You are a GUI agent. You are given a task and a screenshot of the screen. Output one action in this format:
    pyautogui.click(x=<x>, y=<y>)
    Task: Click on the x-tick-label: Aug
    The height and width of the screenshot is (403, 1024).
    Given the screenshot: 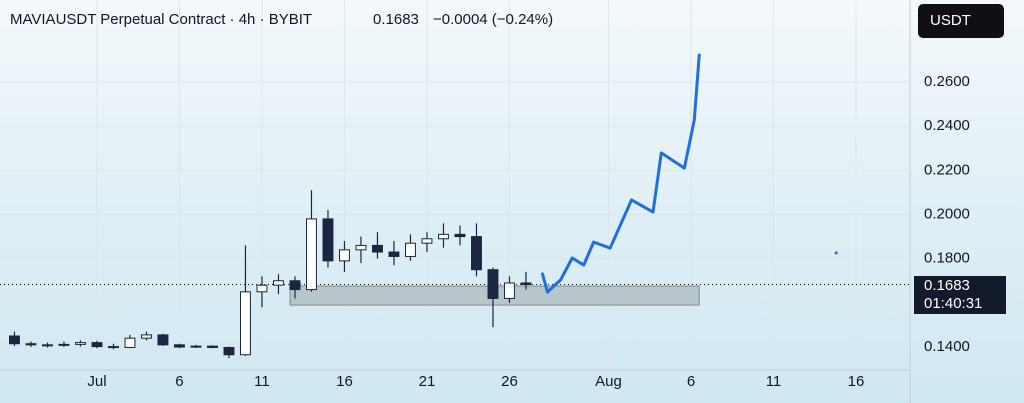 What is the action you would take?
    pyautogui.click(x=608, y=381)
    